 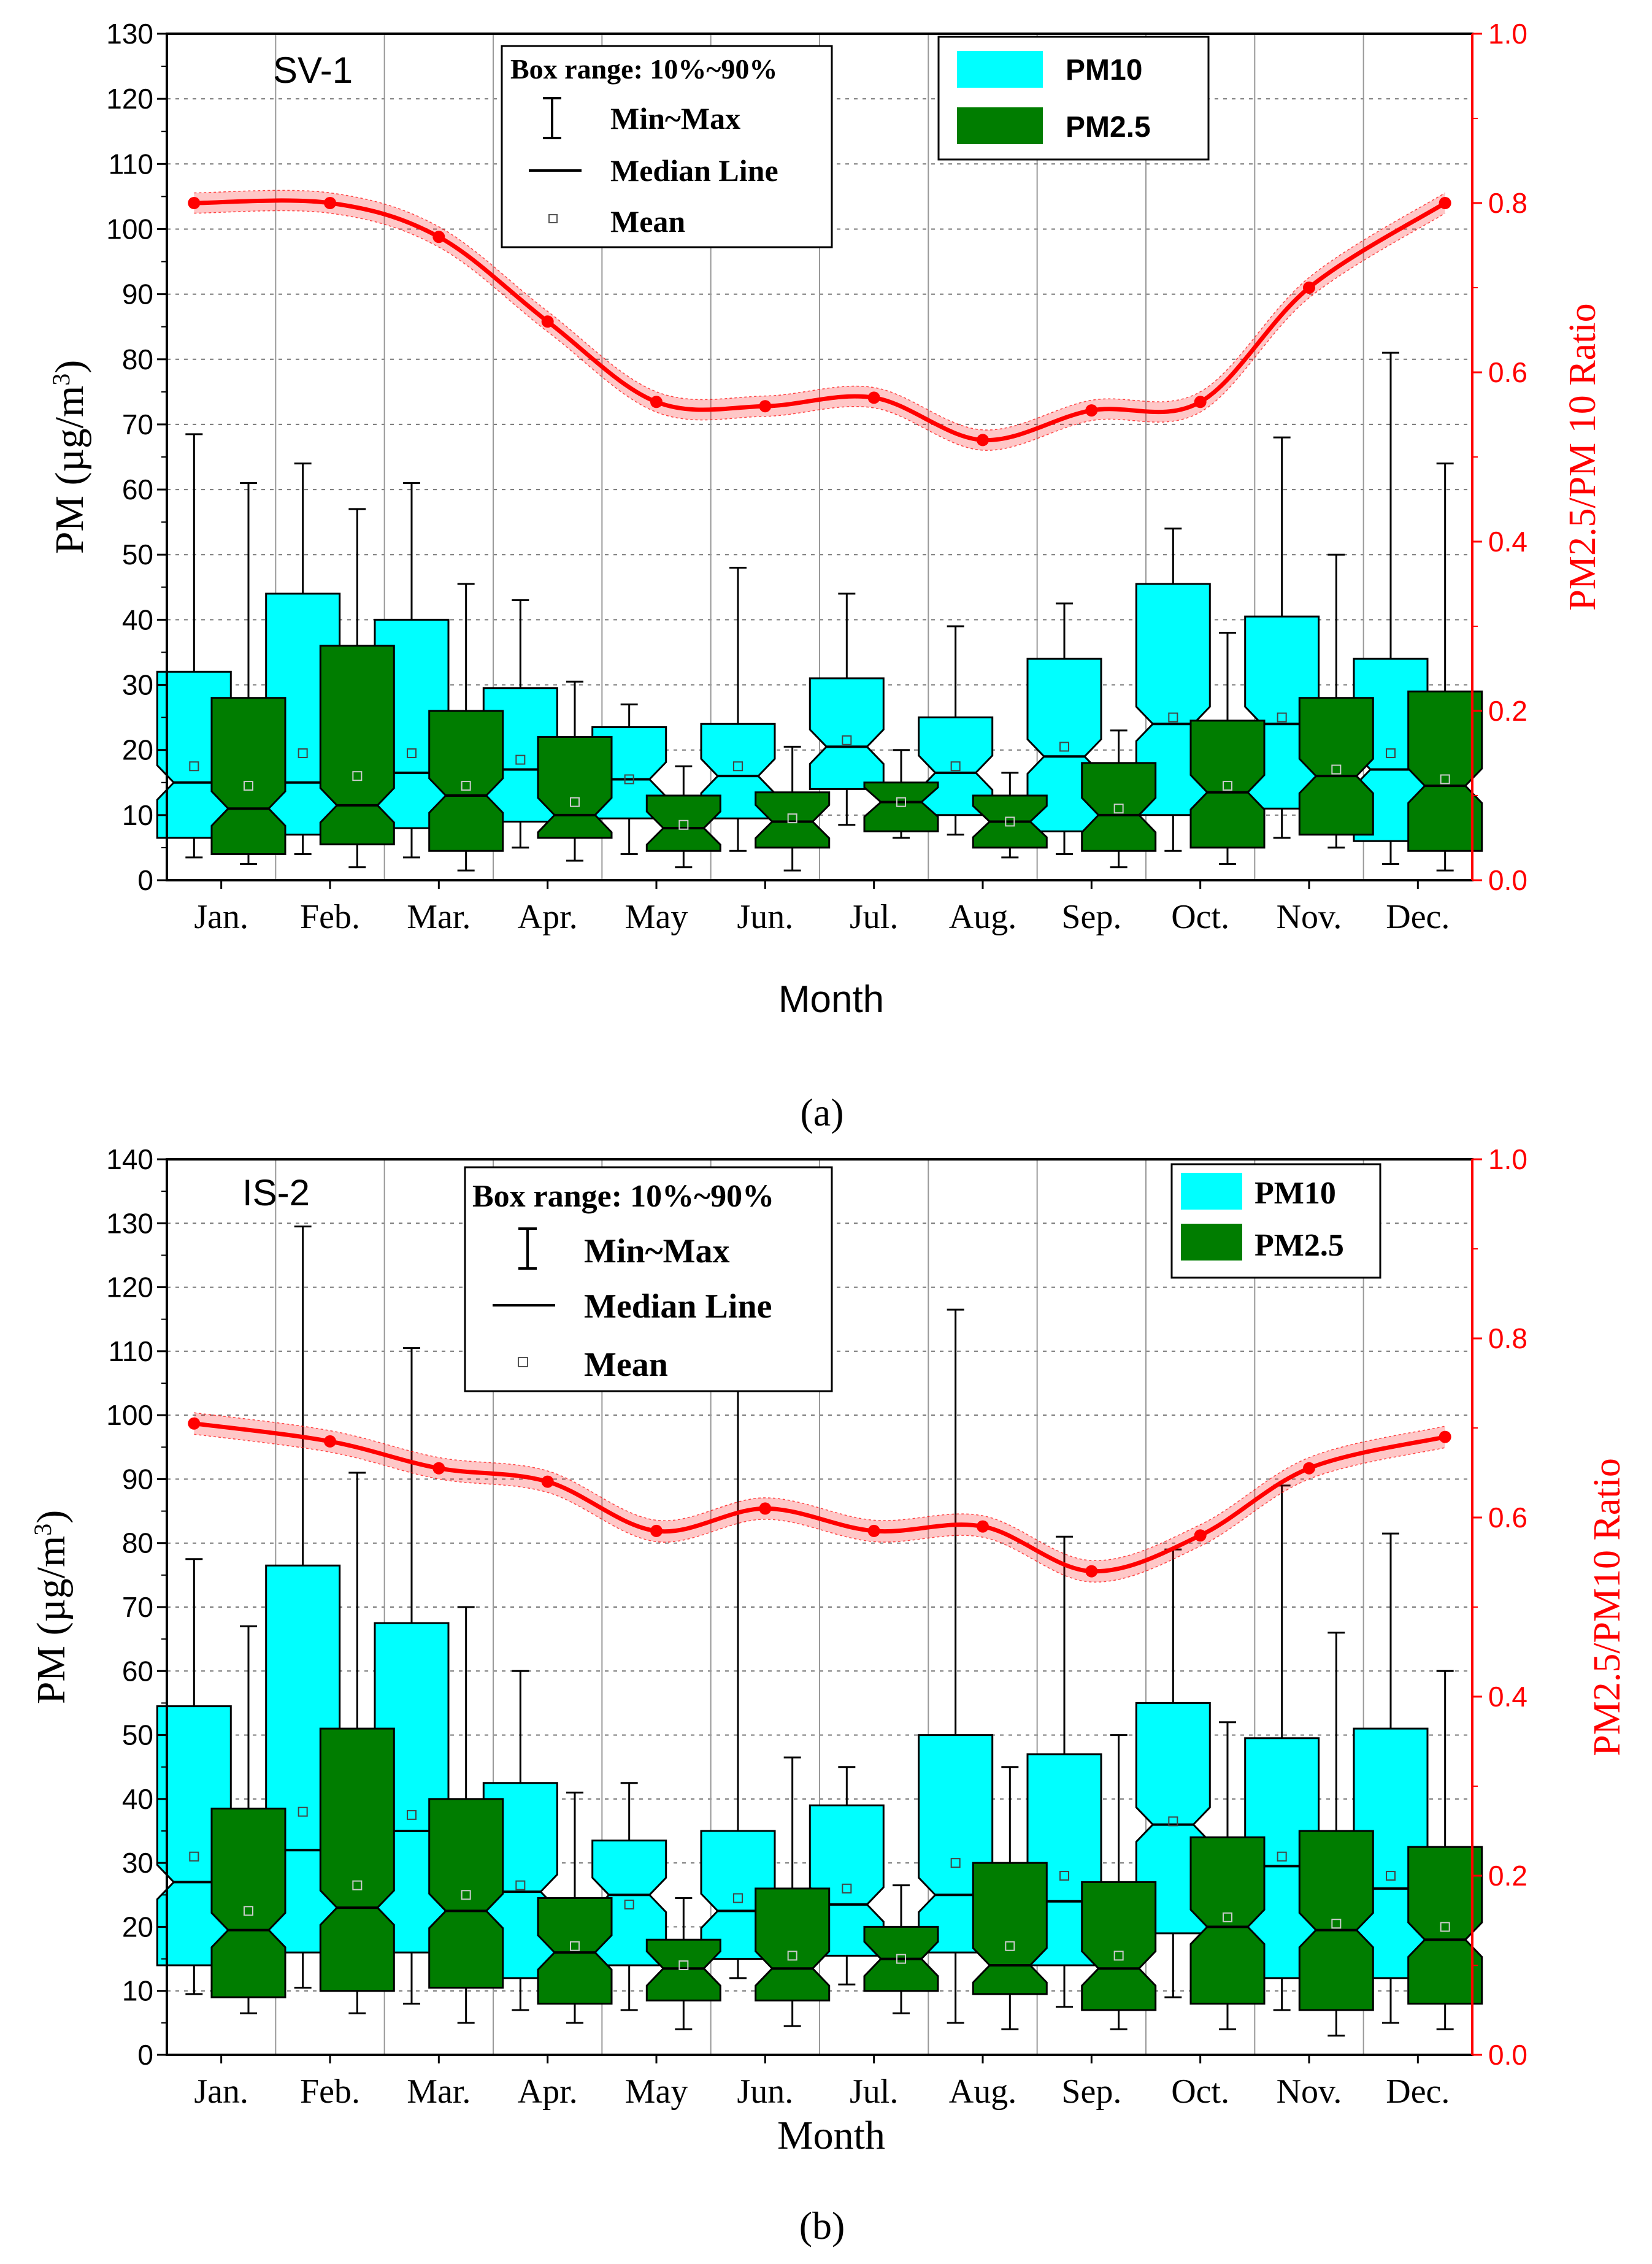 I want to click on pm25-box-mar, so click(x=466, y=727).